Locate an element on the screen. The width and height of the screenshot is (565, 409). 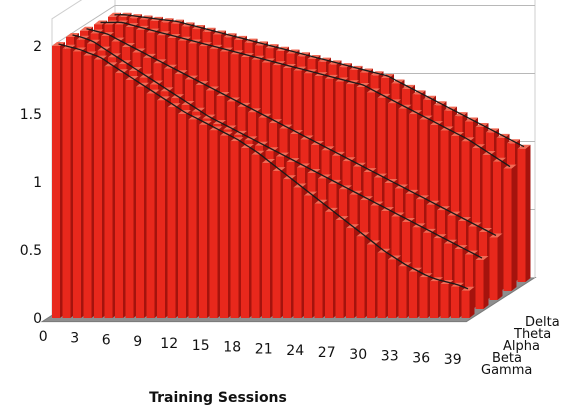
y-tick-label: 0.5 is located at coordinates (31, 251).